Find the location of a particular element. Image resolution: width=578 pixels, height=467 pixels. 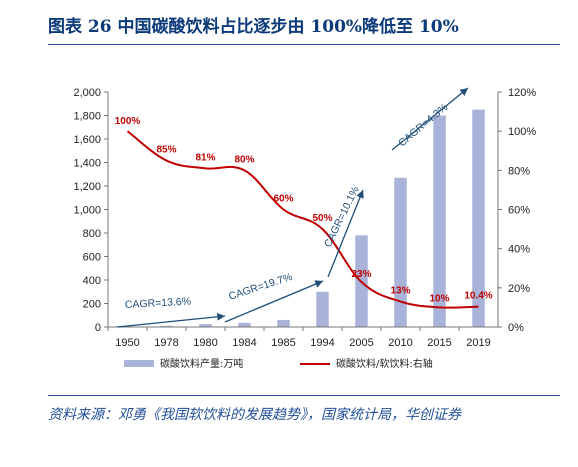

y-left-tick-label: 200 is located at coordinates (92, 305).